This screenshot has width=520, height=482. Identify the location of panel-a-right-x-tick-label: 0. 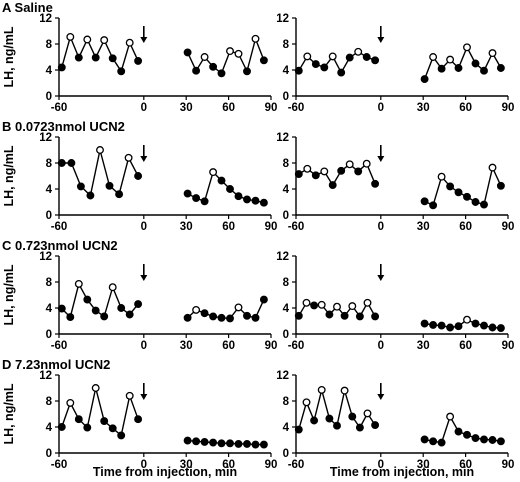
(381, 108).